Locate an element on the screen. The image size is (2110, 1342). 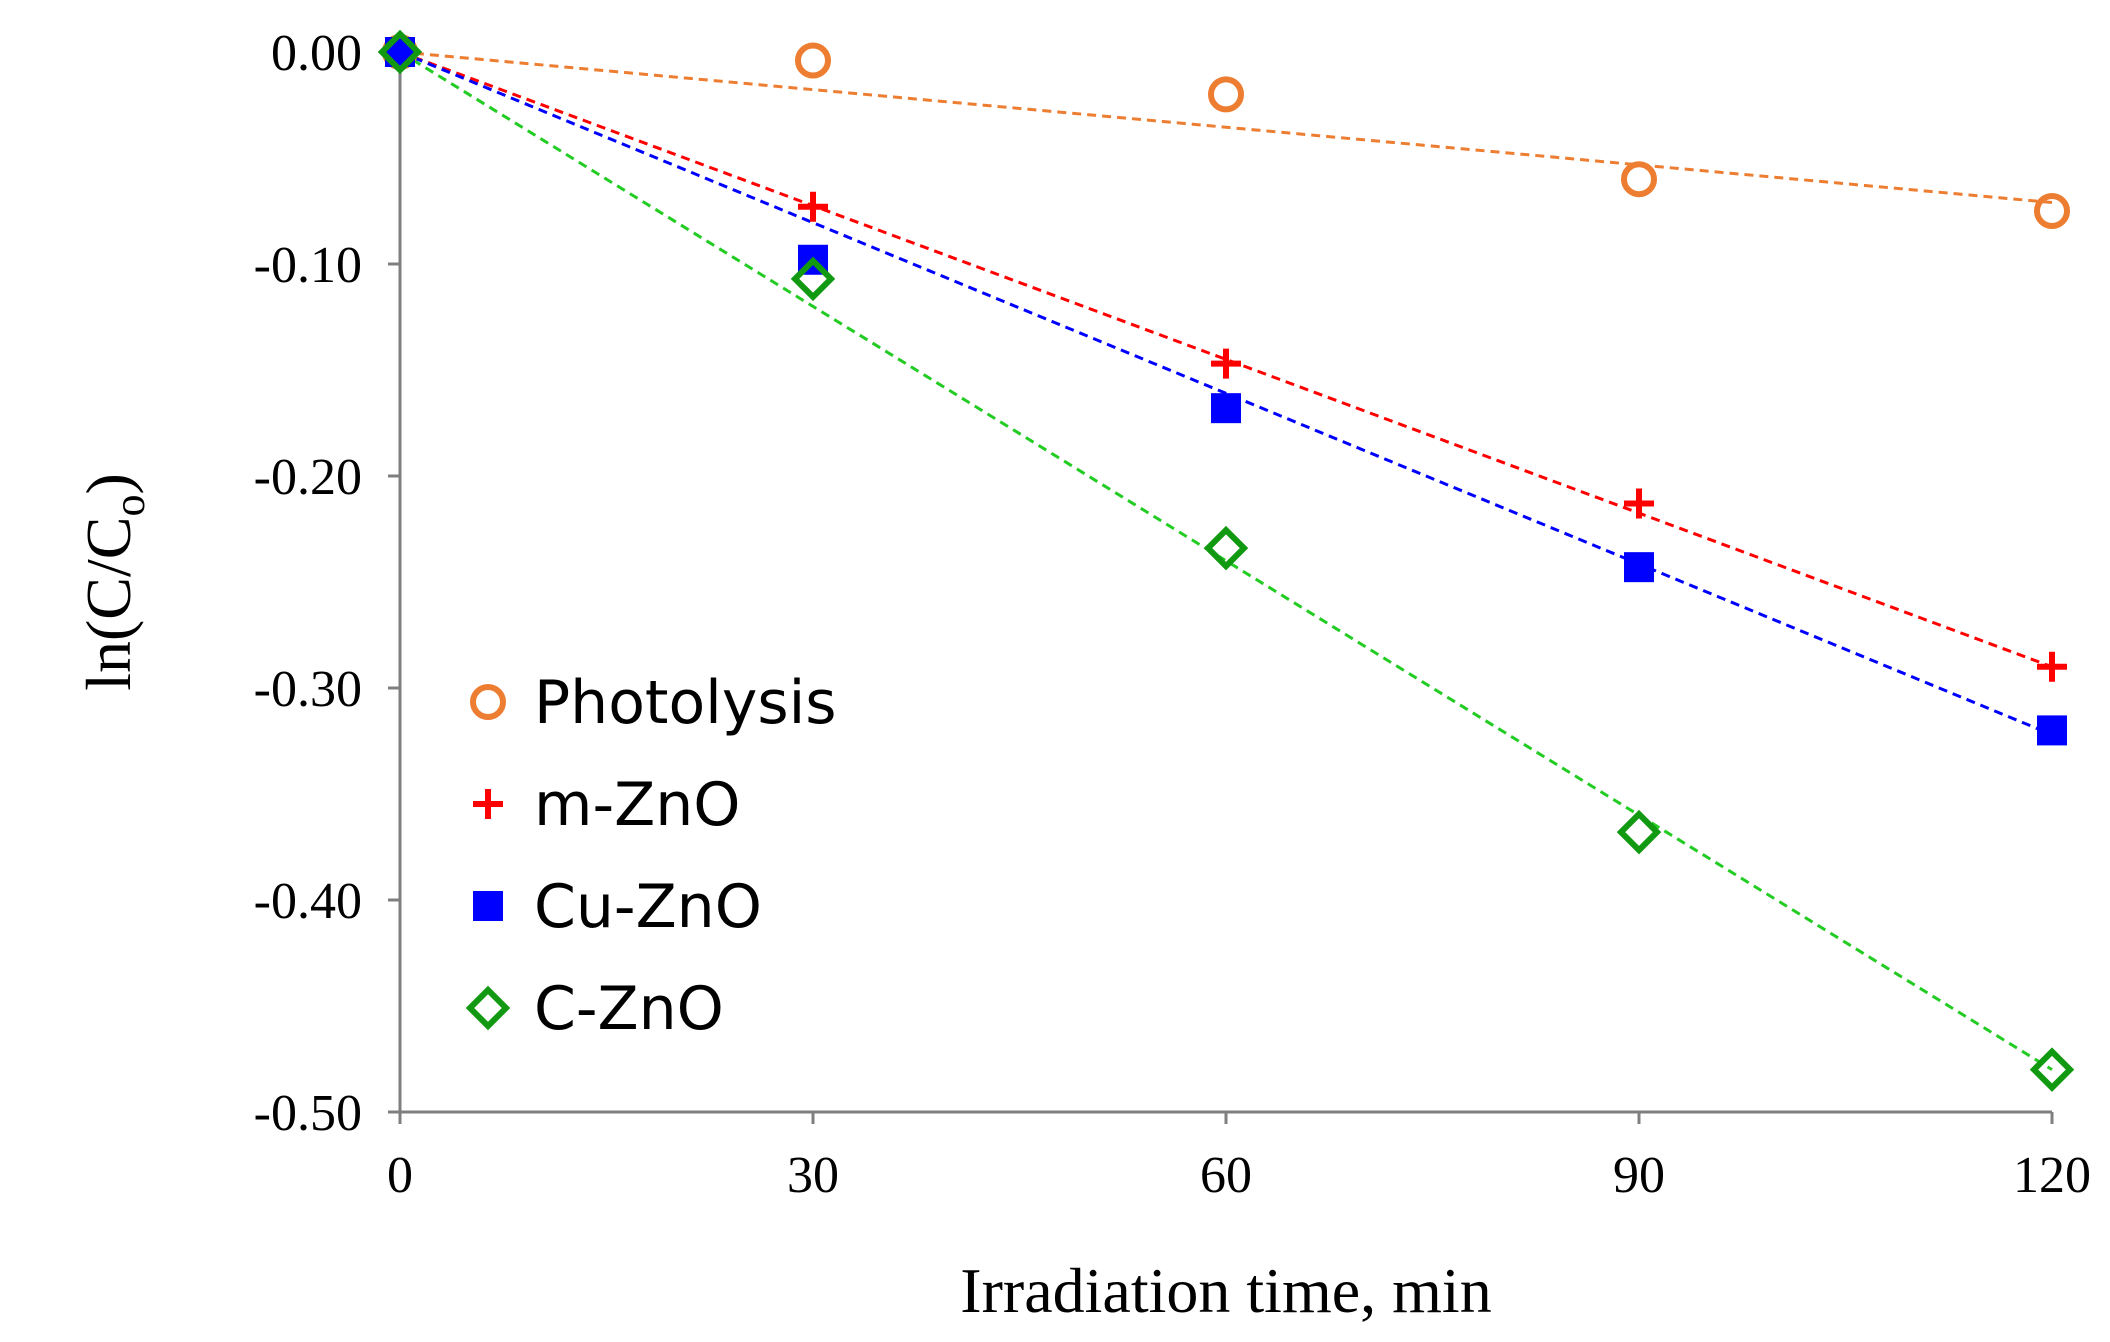
y-axis-title-close: ) is located at coordinates (108, 483).